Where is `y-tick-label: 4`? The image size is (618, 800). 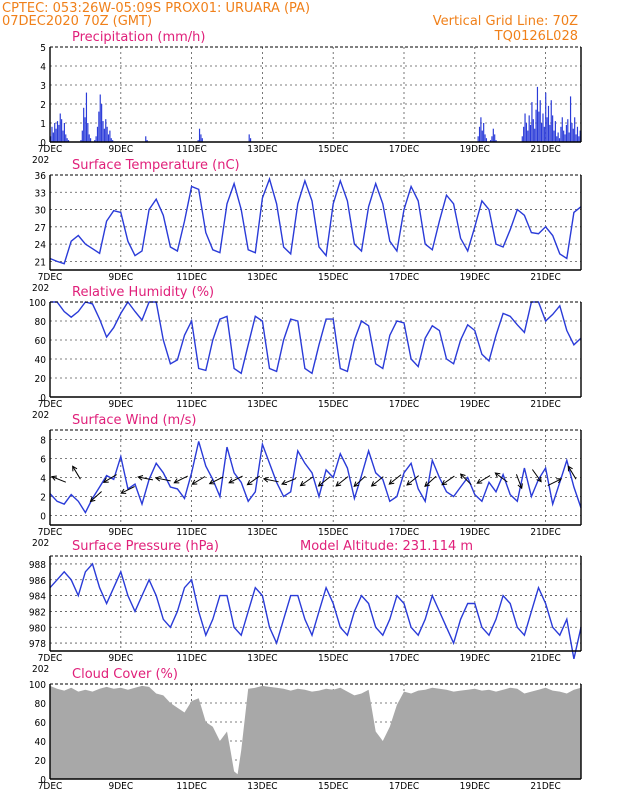
y-tick-label: 4 is located at coordinates (43, 67).